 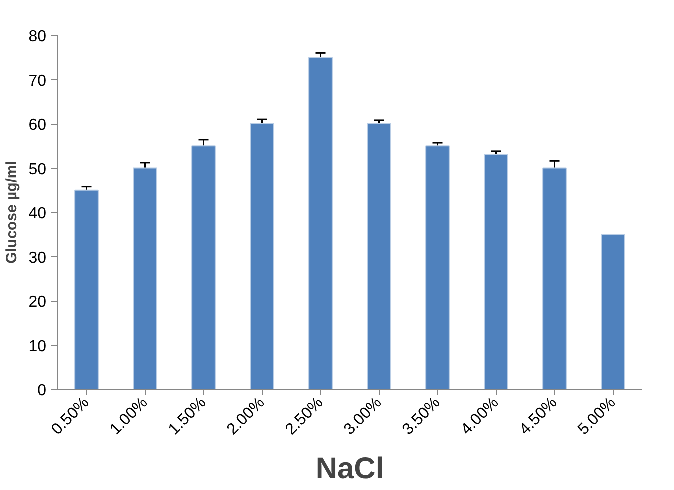 What do you see at coordinates (37, 347) in the screenshot?
I see `y-tick-label: 10` at bounding box center [37, 347].